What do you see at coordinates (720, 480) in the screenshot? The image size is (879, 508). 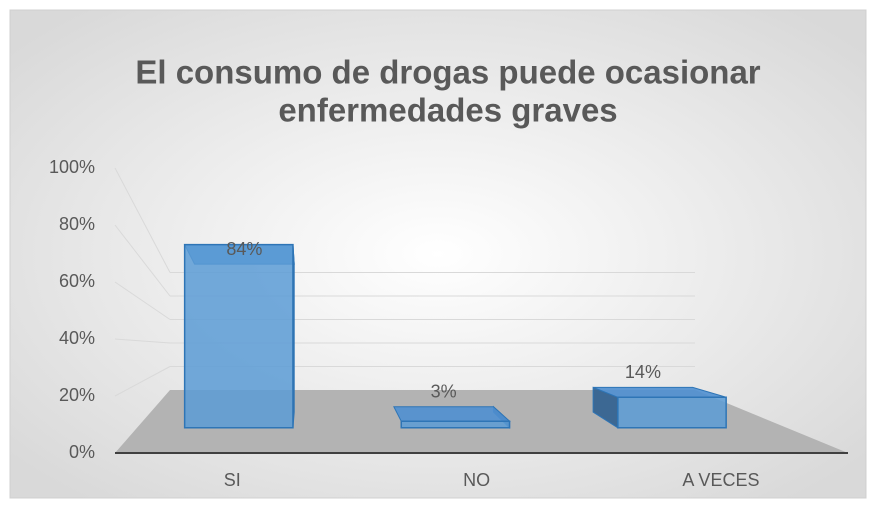 I see `x-tick-label: A VECES` at bounding box center [720, 480].